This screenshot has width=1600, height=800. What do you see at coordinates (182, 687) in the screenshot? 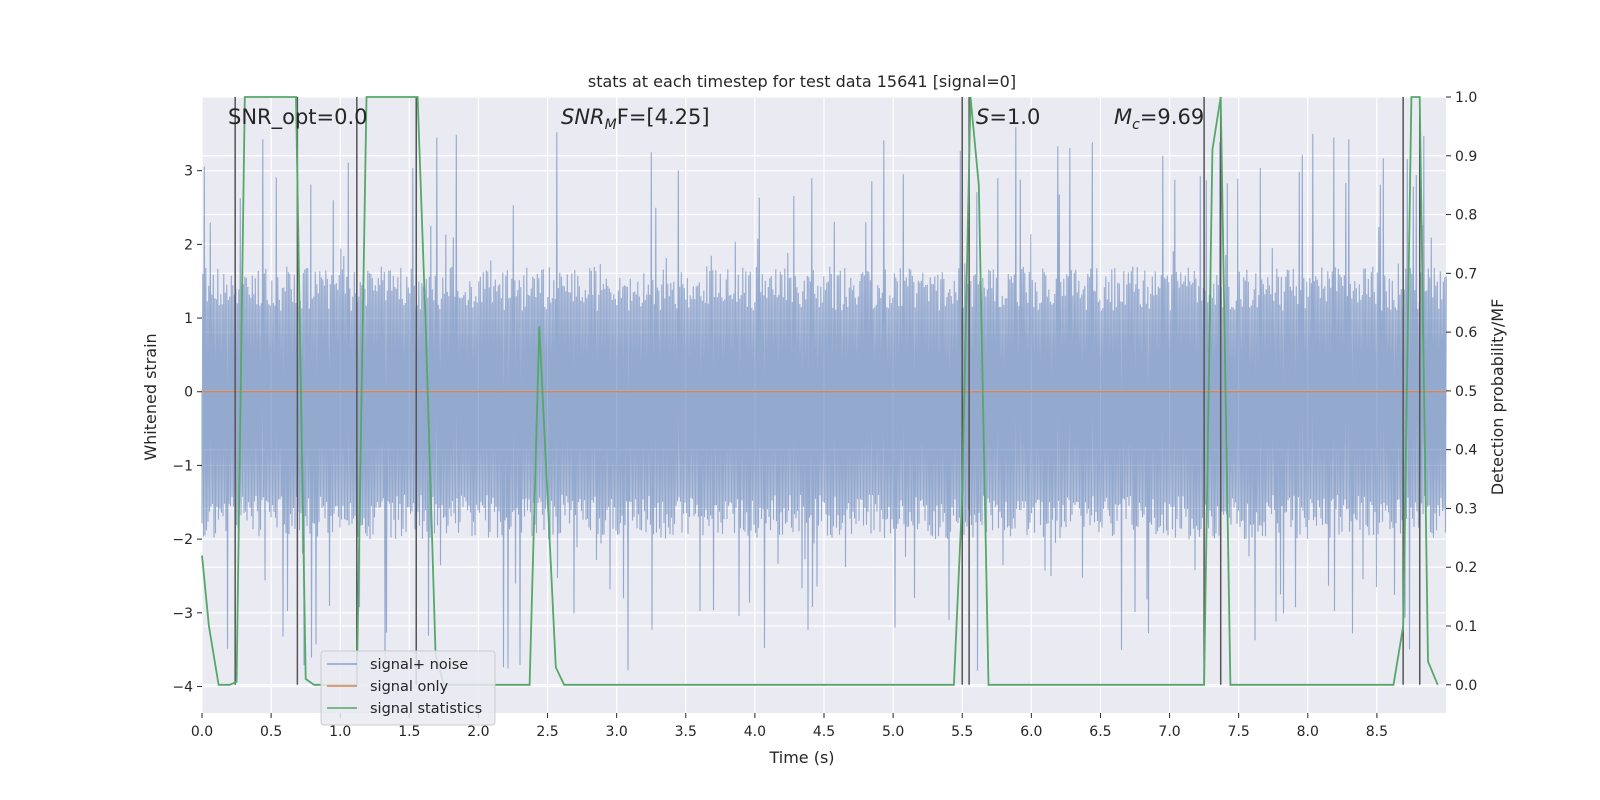
I see `y-tick-label: −4` at bounding box center [182, 687].